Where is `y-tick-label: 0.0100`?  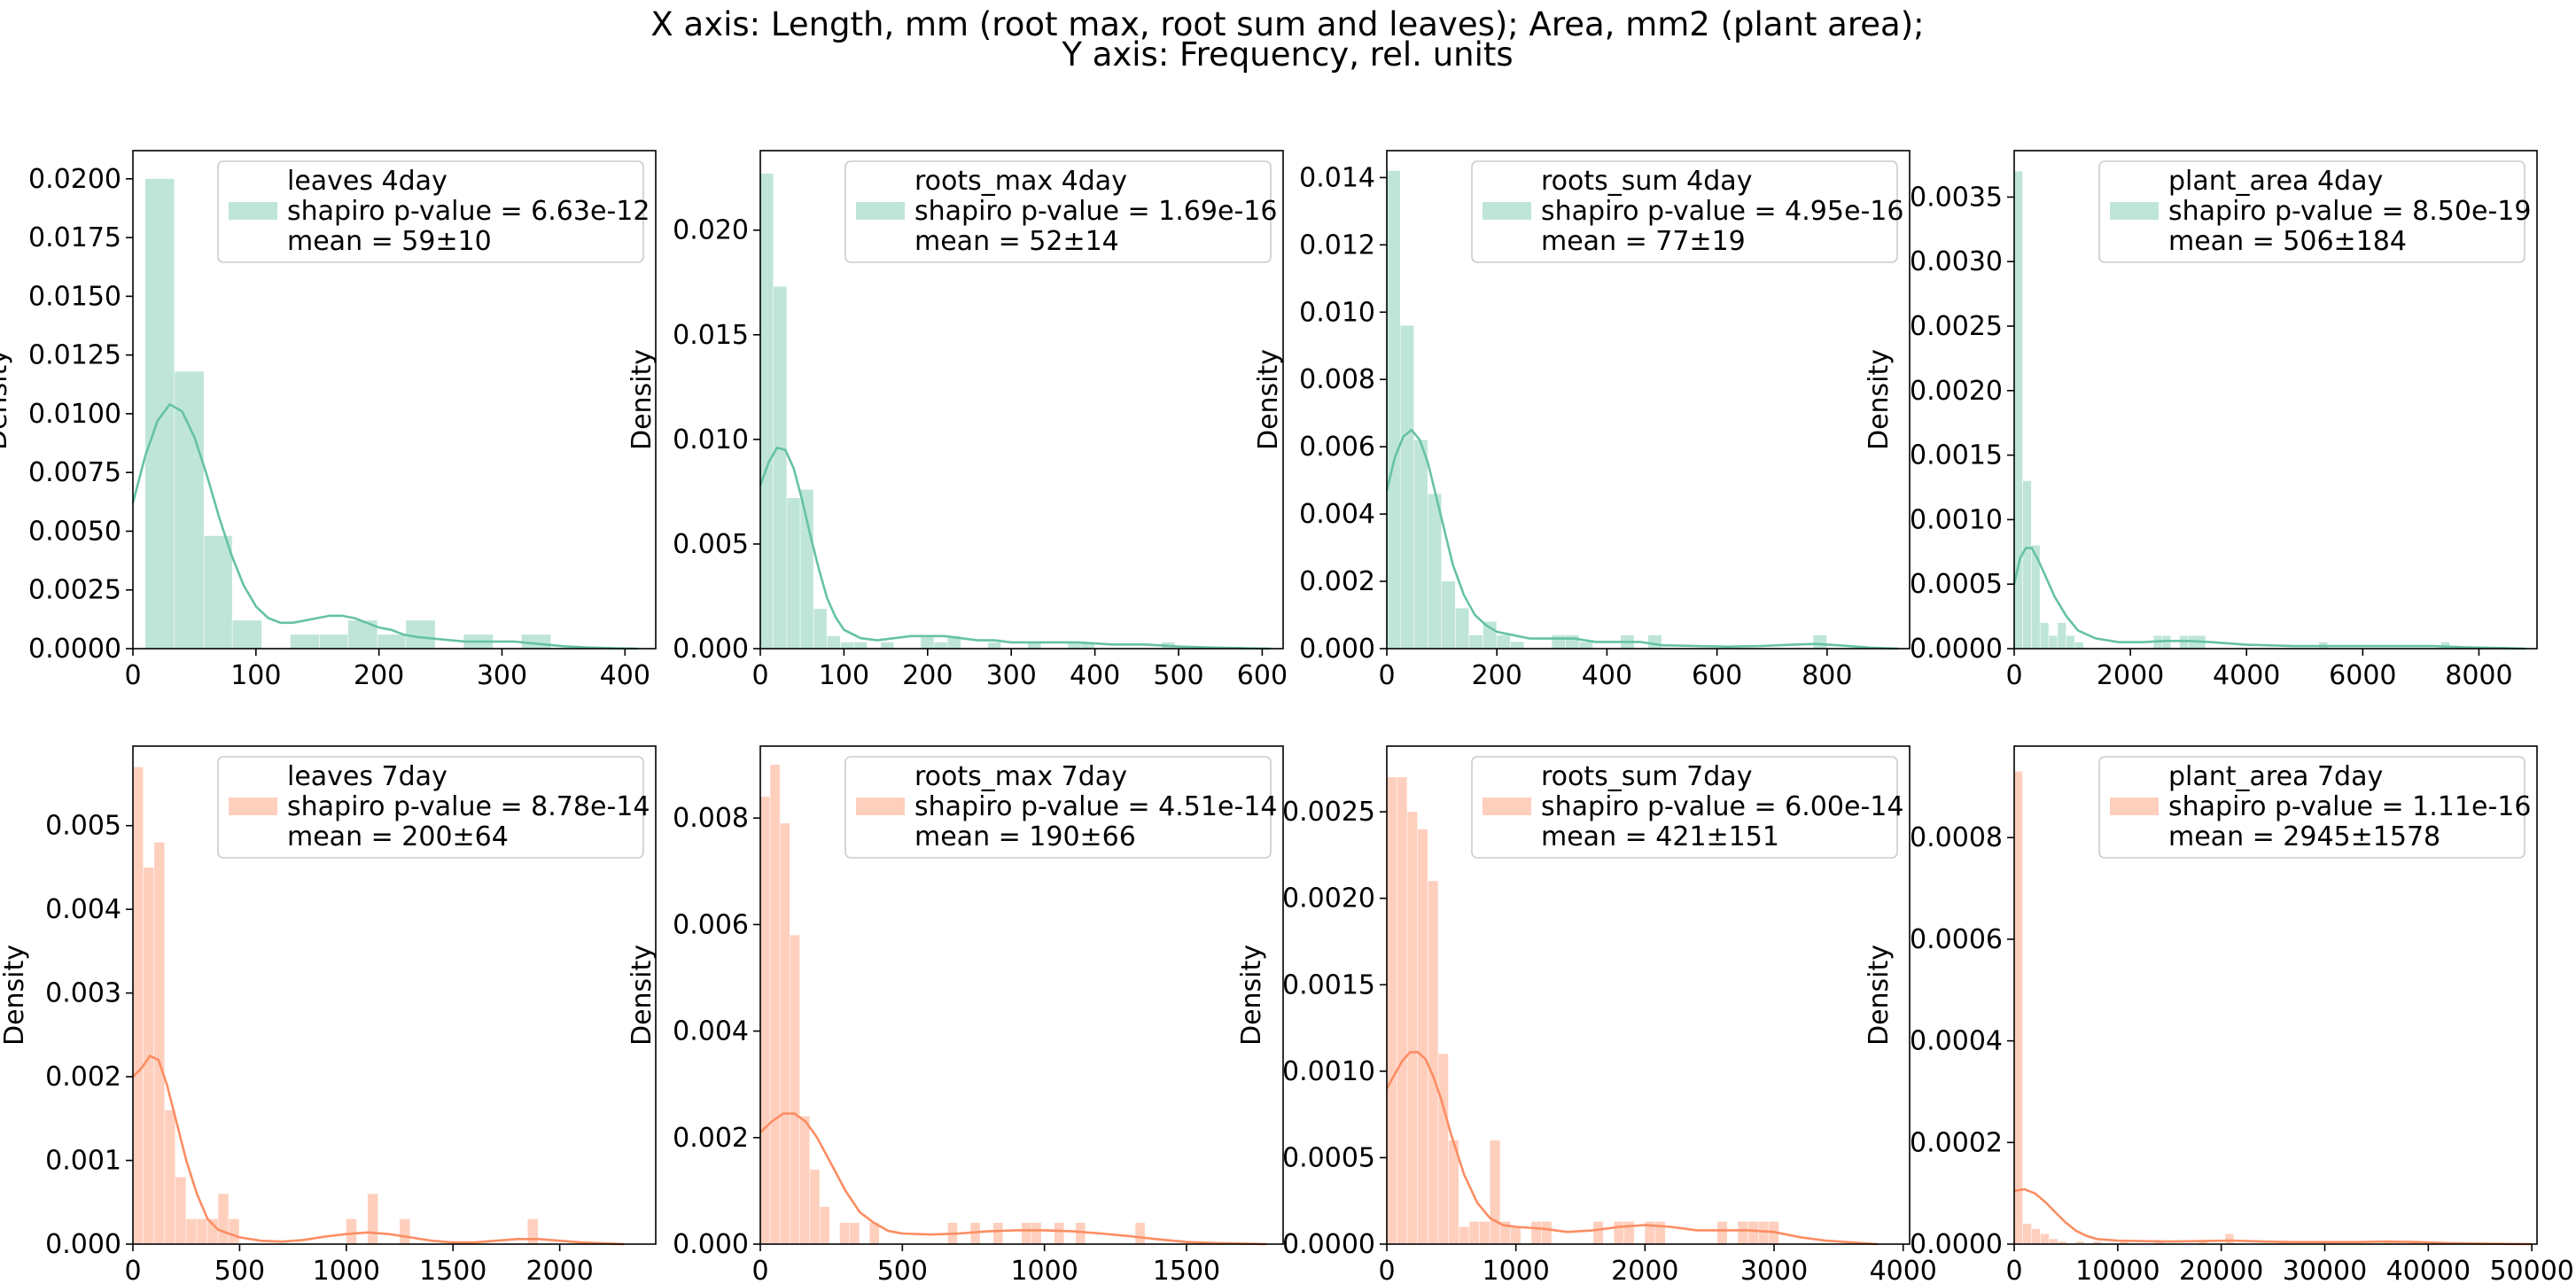 y-tick-label: 0.0100 is located at coordinates (75, 415).